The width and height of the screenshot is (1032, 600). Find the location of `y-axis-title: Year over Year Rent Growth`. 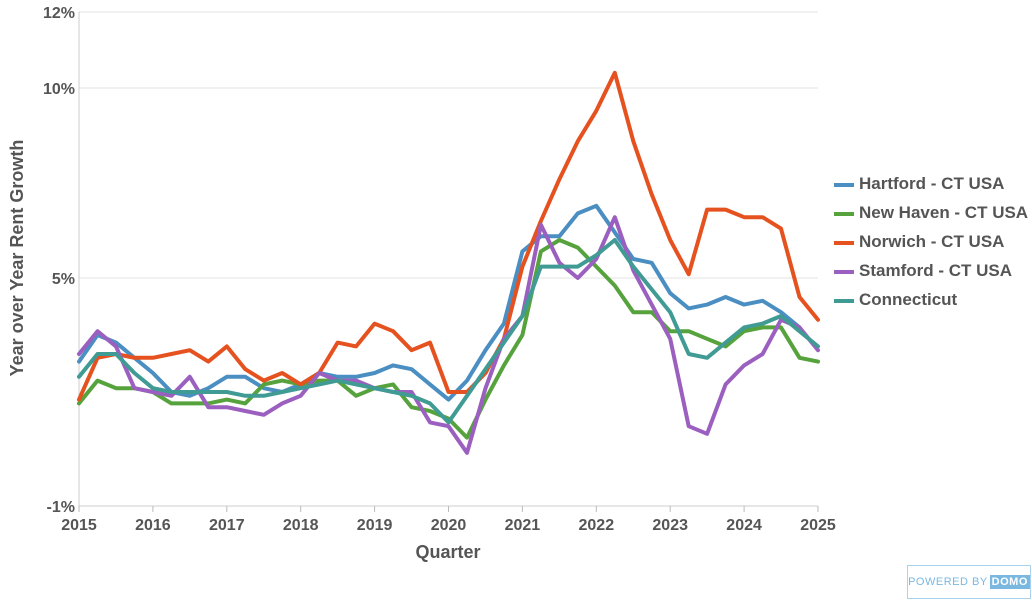

y-axis-title: Year over Year Rent Growth is located at coordinates (17, 258).